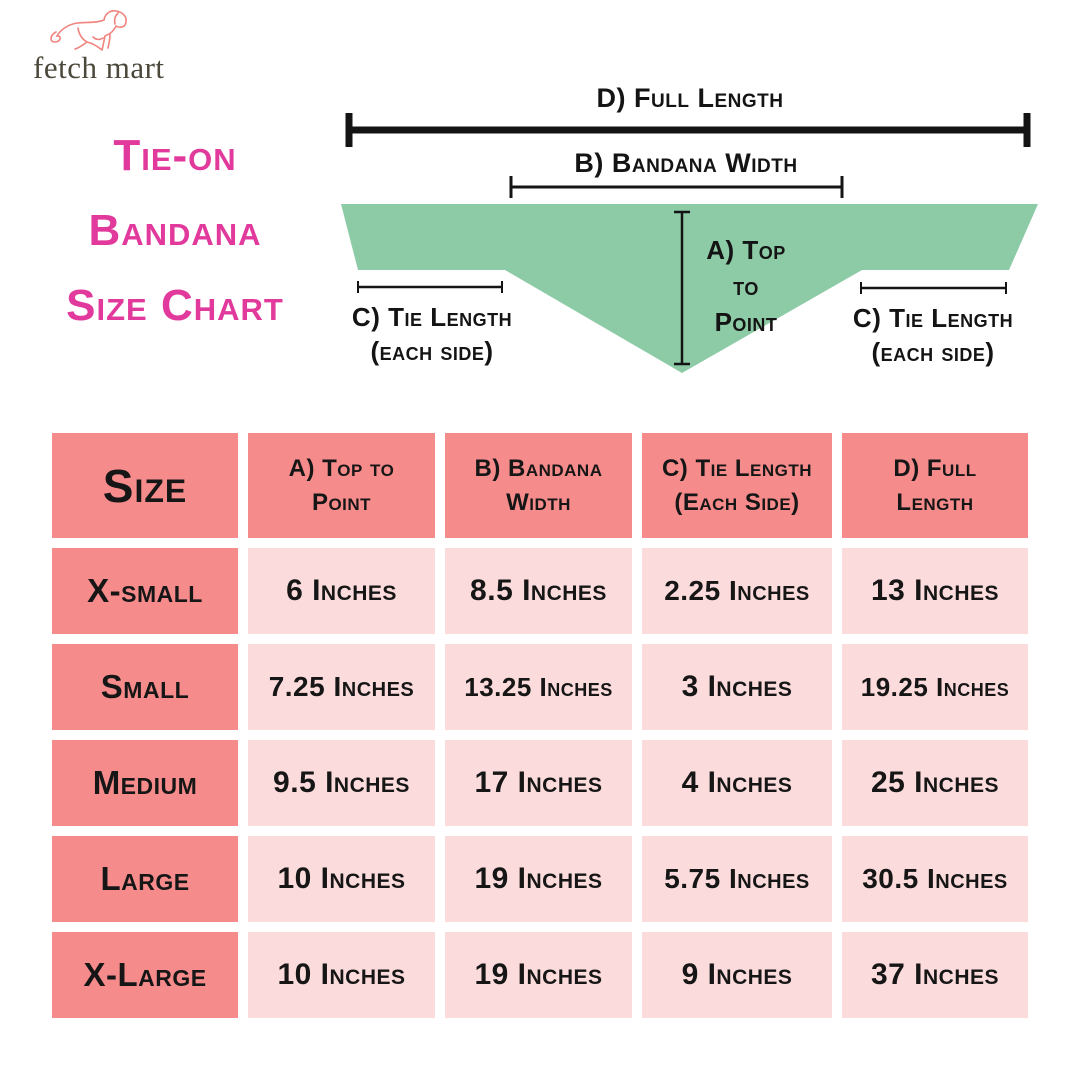 The image size is (1080, 1080). Describe the element at coordinates (341, 502) in the screenshot. I see `header-line: Point` at that location.